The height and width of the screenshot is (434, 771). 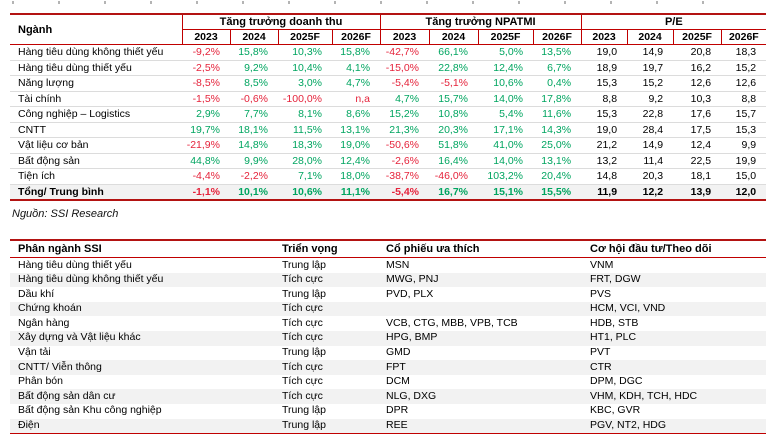 I want to click on sector-value: -5,4%, so click(x=405, y=192).